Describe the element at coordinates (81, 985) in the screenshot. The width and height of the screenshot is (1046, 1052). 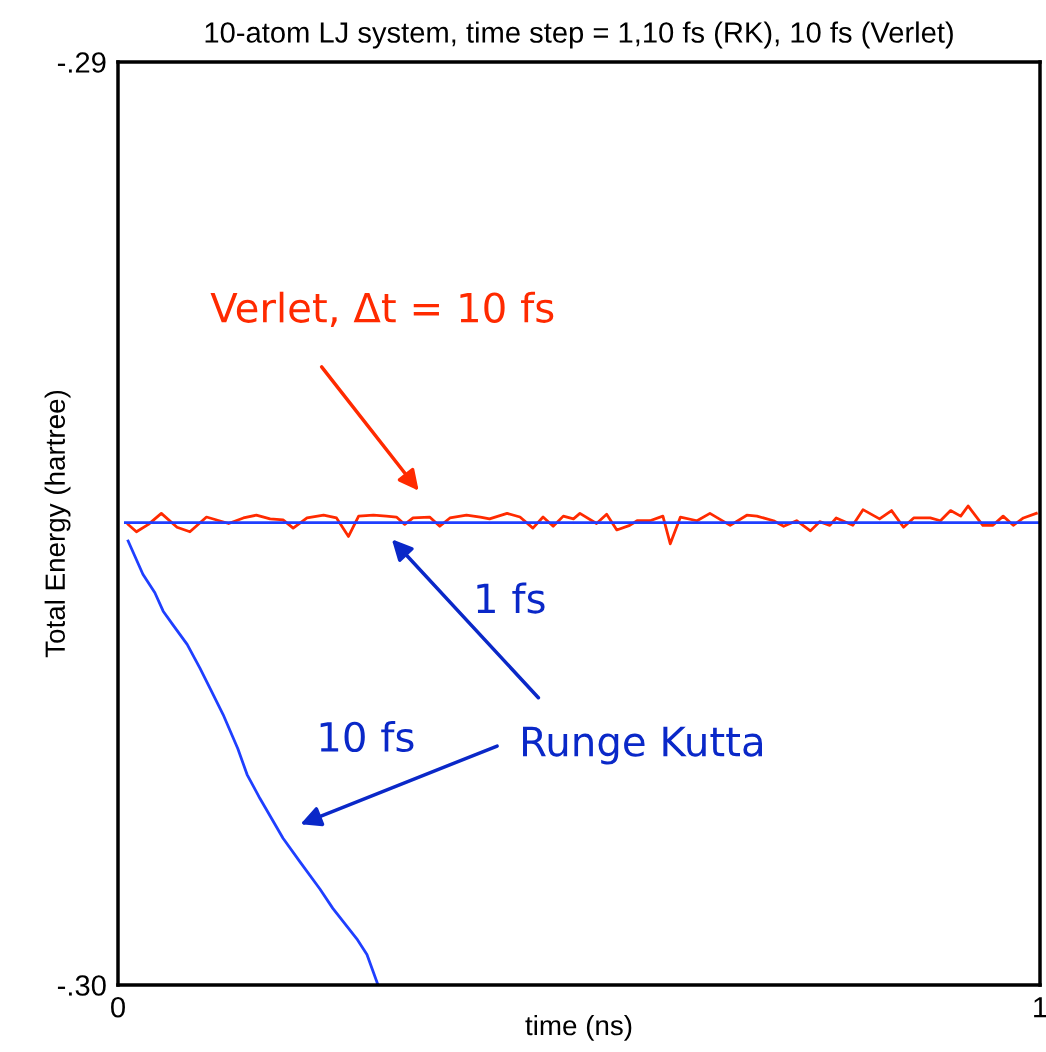
I see `y-tick-label: -.30` at that location.